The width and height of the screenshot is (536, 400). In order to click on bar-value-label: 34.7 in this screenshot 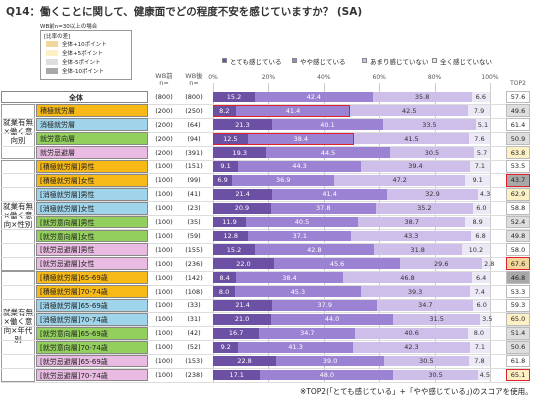, I will do `click(425, 305)`.